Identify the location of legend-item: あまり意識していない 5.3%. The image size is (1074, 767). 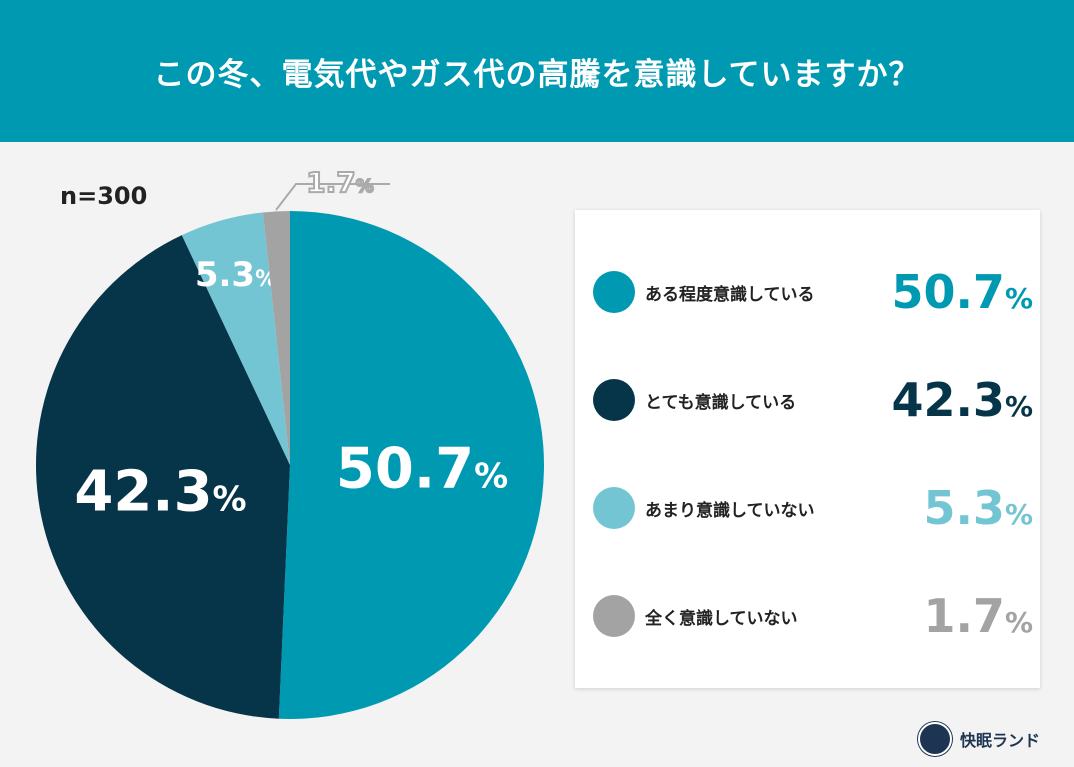
(813, 508).